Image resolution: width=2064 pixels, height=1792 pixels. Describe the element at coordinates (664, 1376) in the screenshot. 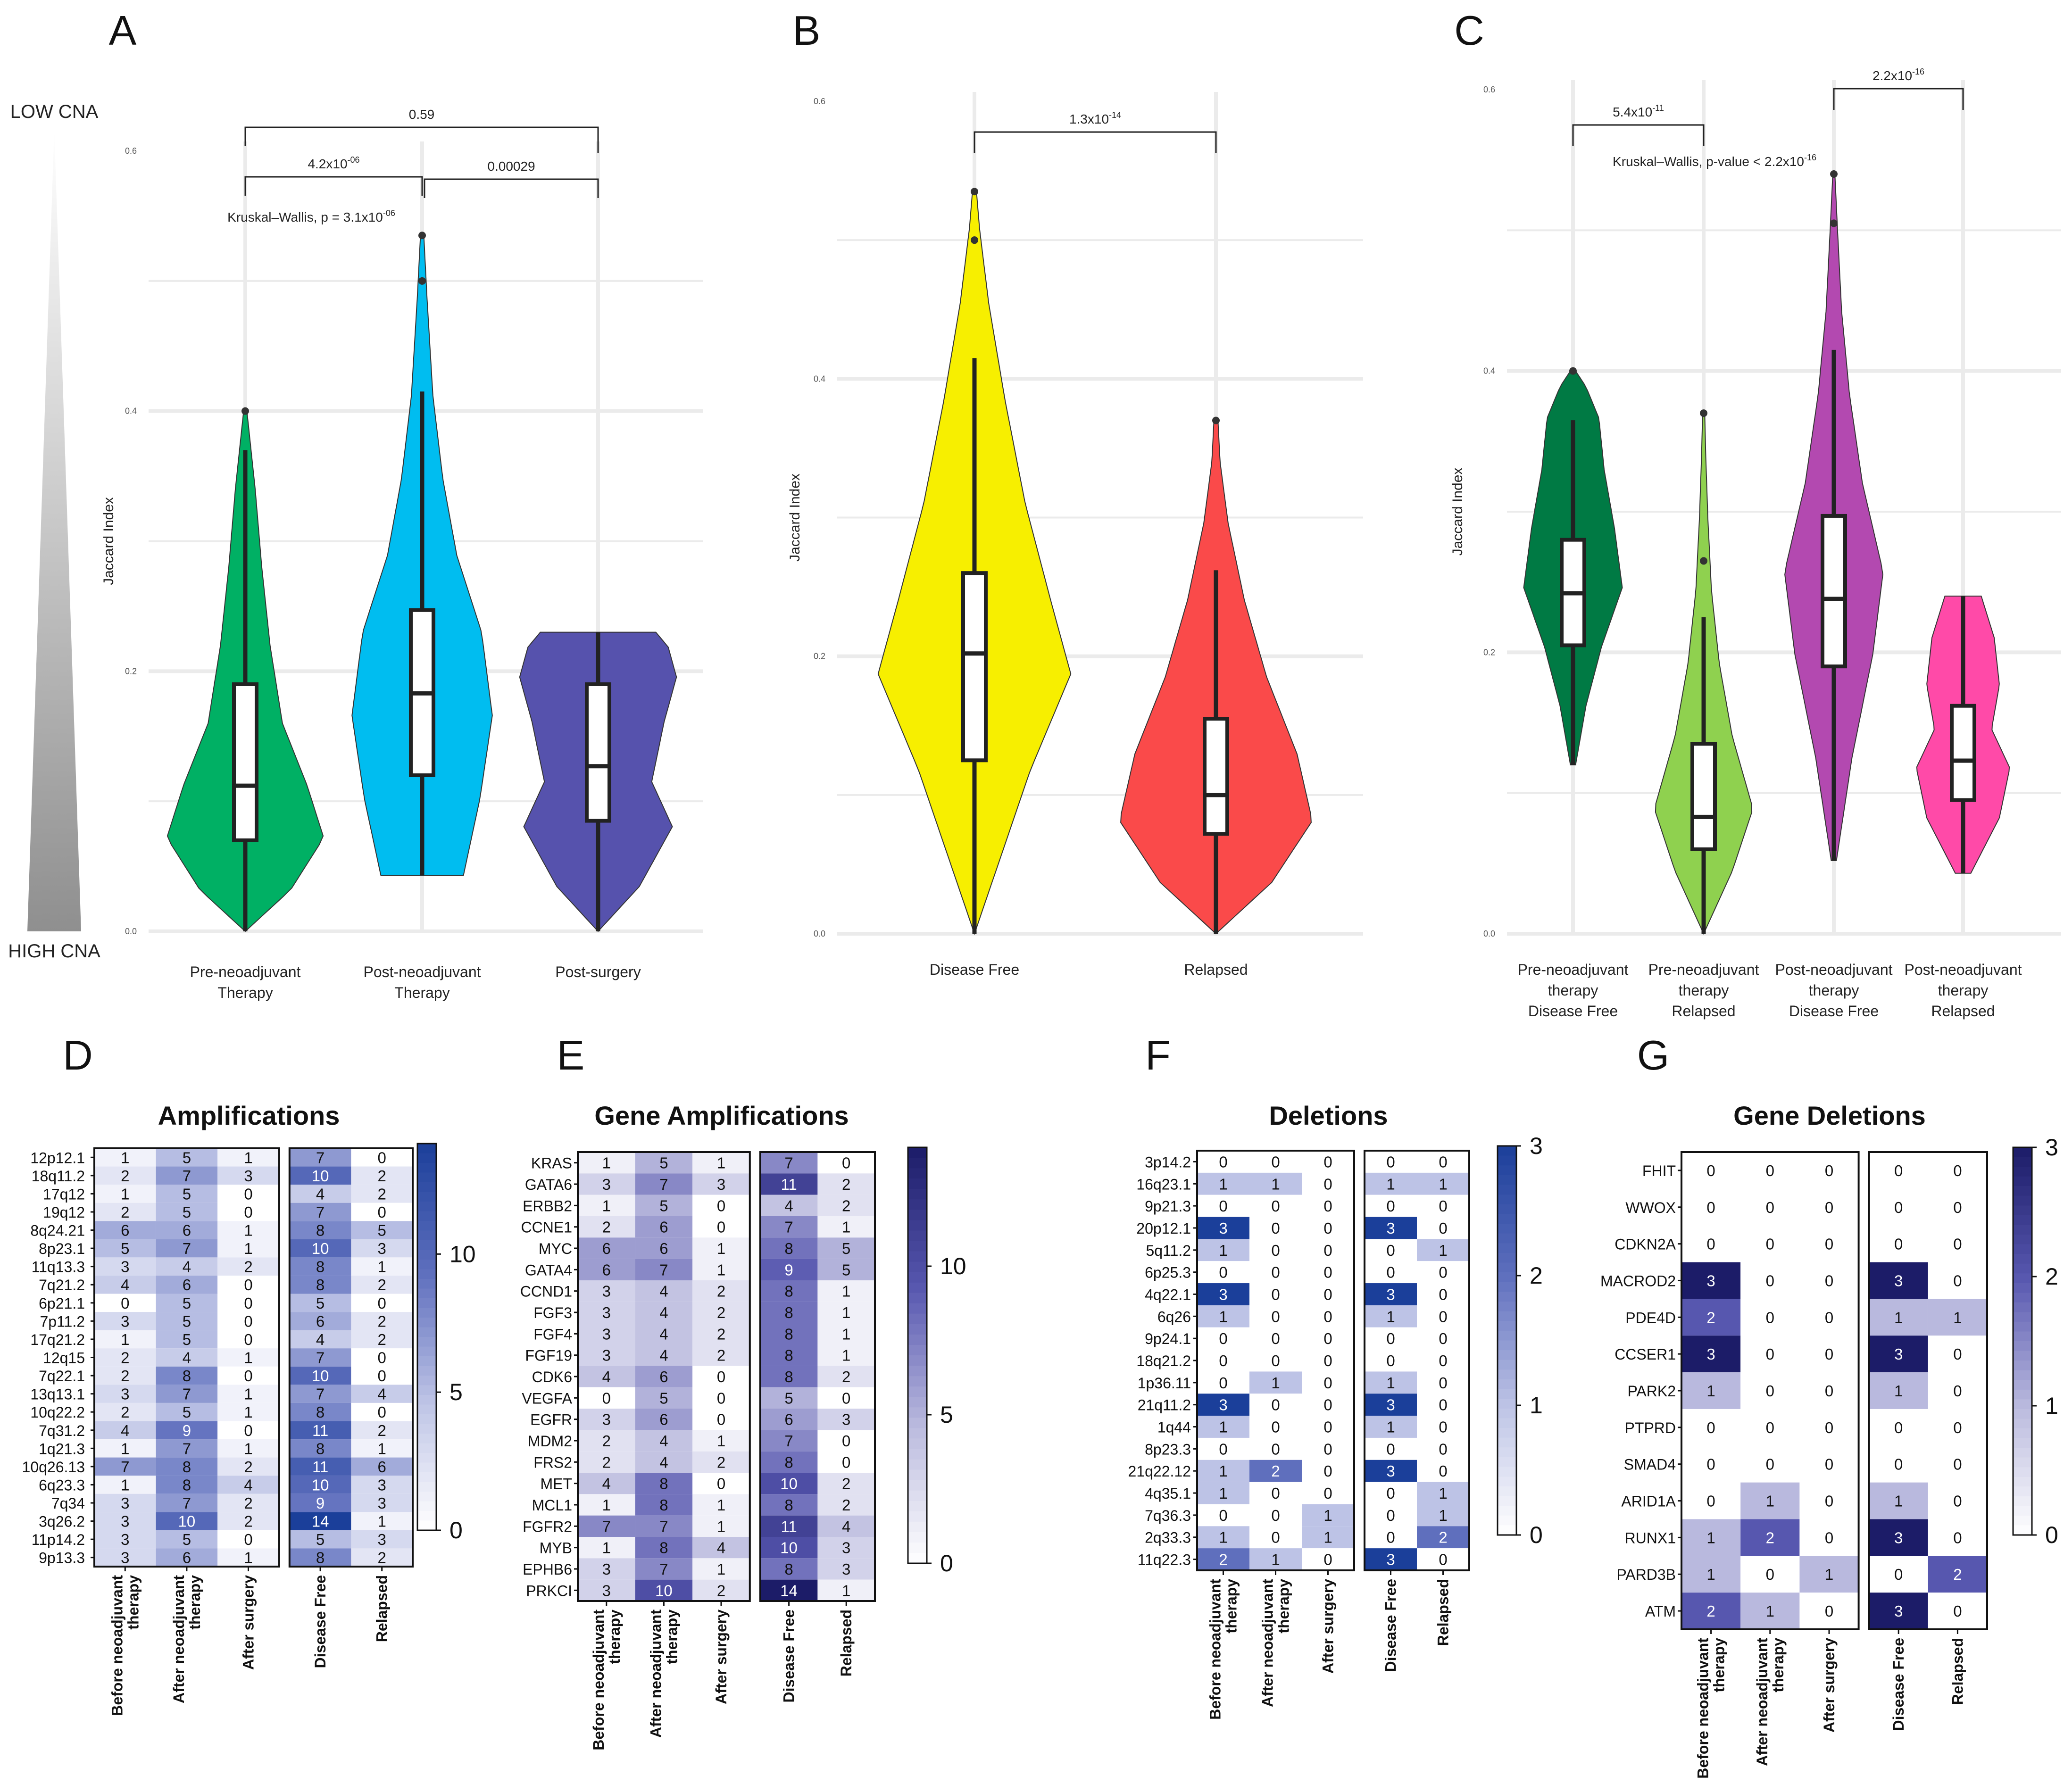

I see `heatmap-value: 6` at that location.